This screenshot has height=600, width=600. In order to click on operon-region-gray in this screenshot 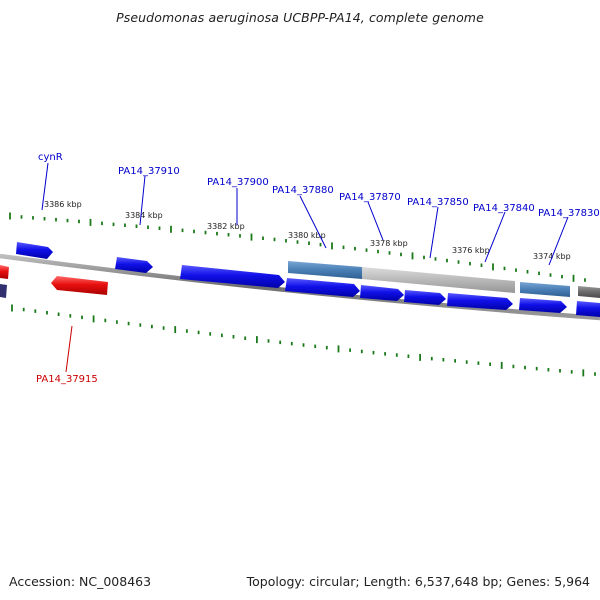, I will do `click(438, 280)`.